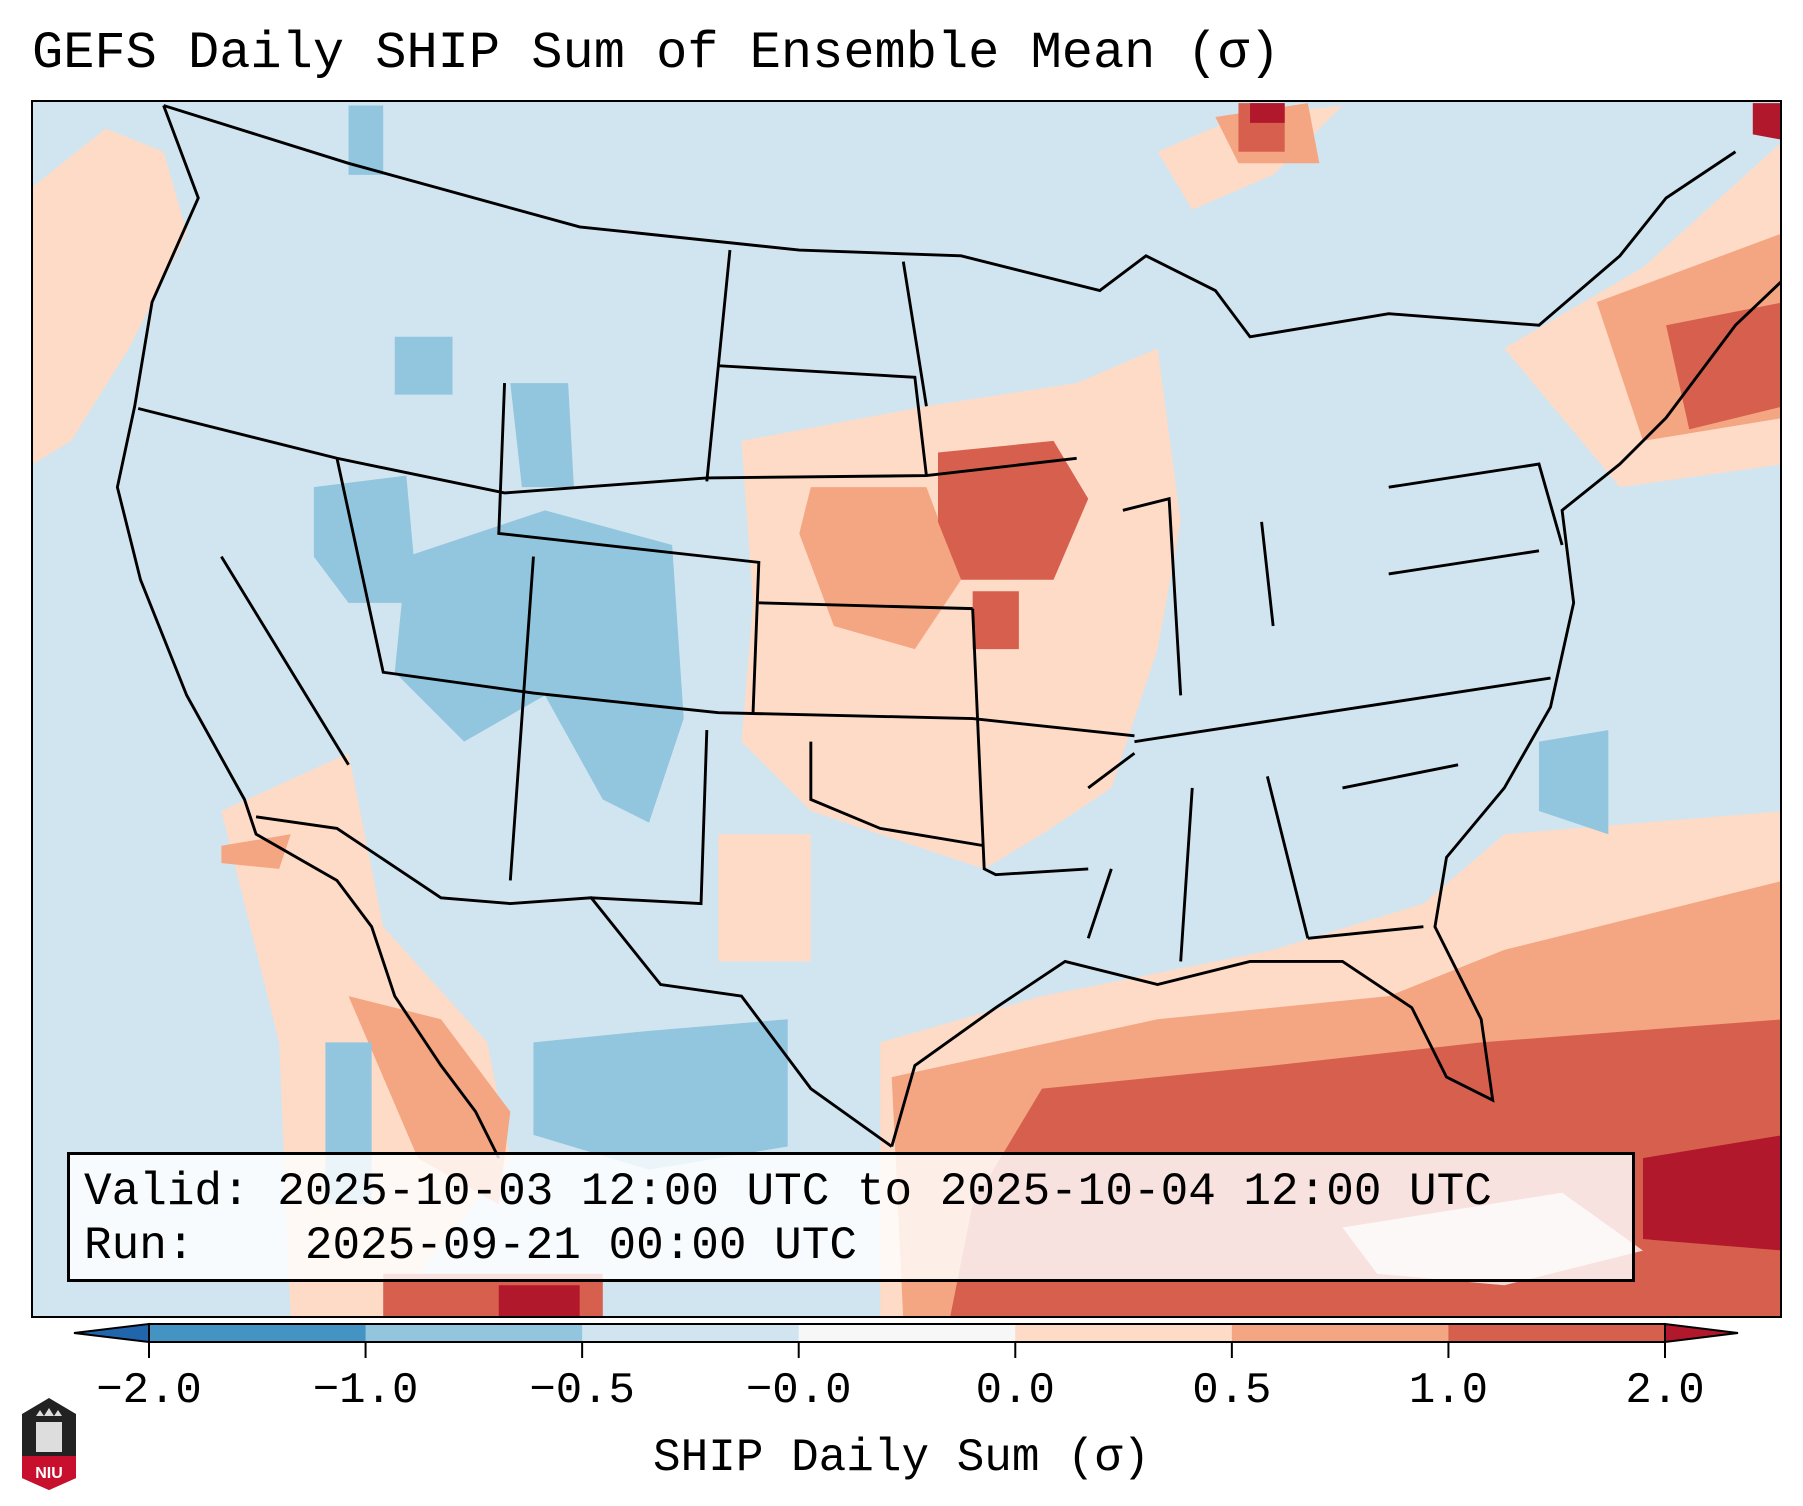 The image size is (1803, 1506). I want to click on logo-text: NIU, so click(49, 1473).